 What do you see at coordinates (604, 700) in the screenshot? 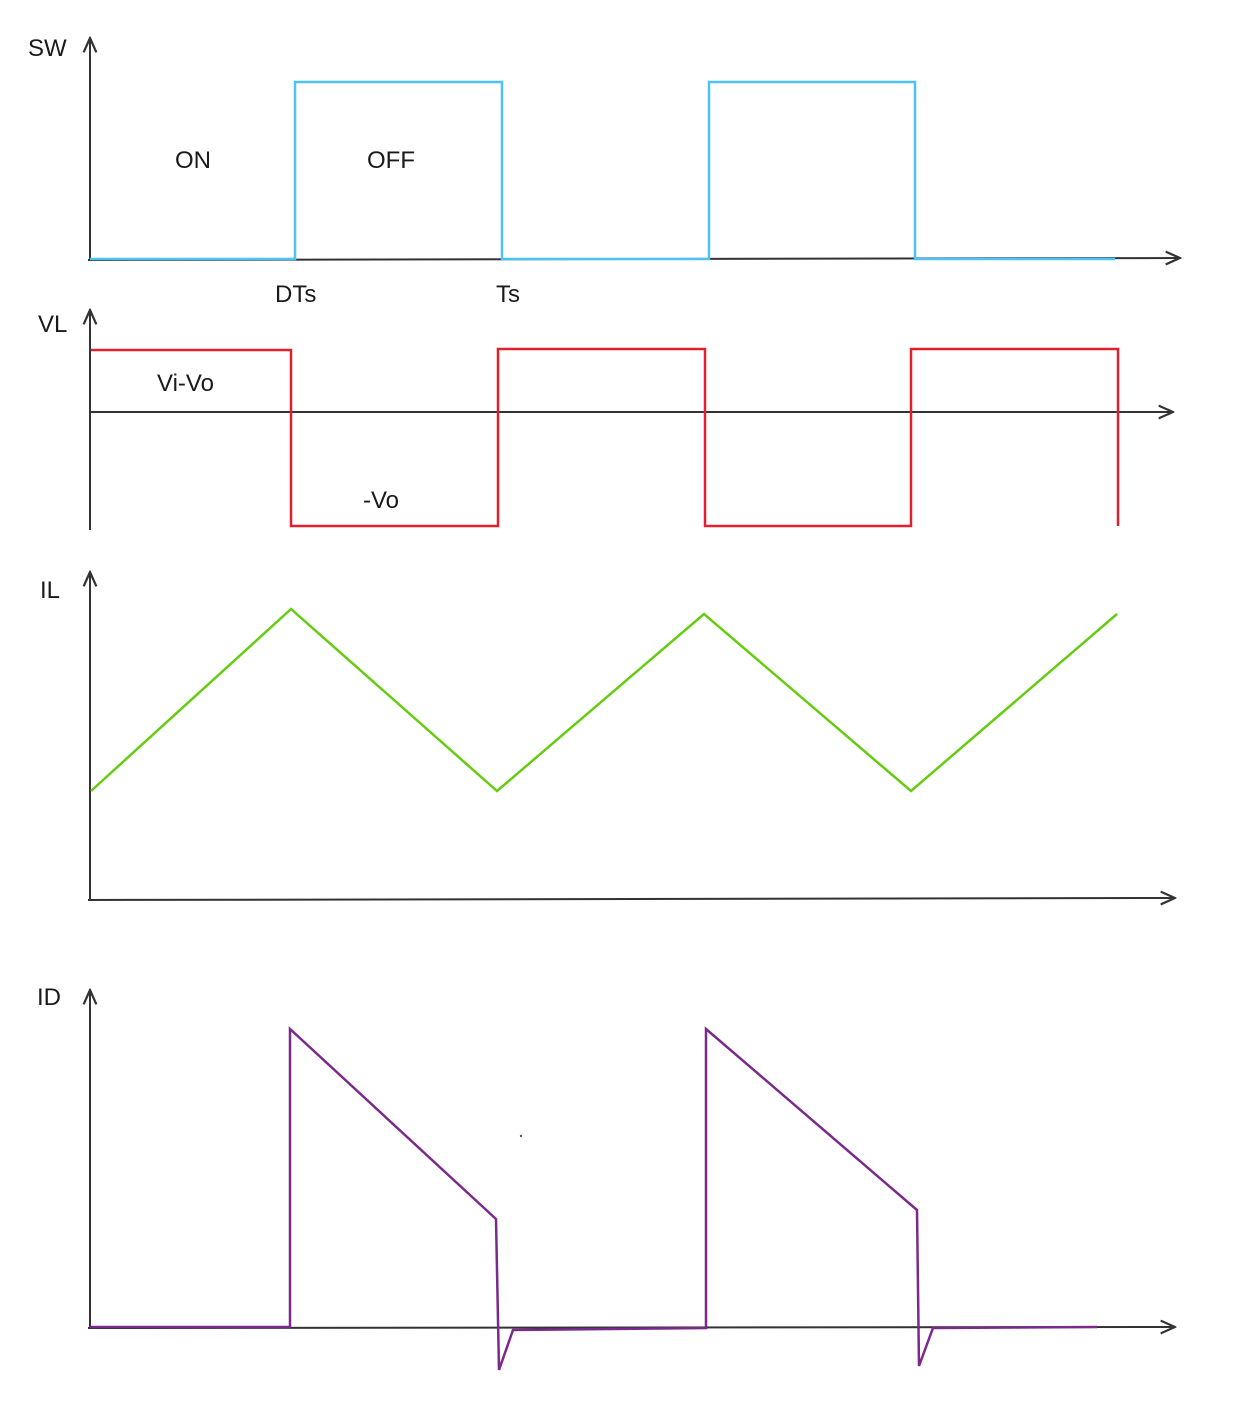
I see `il-waveform` at bounding box center [604, 700].